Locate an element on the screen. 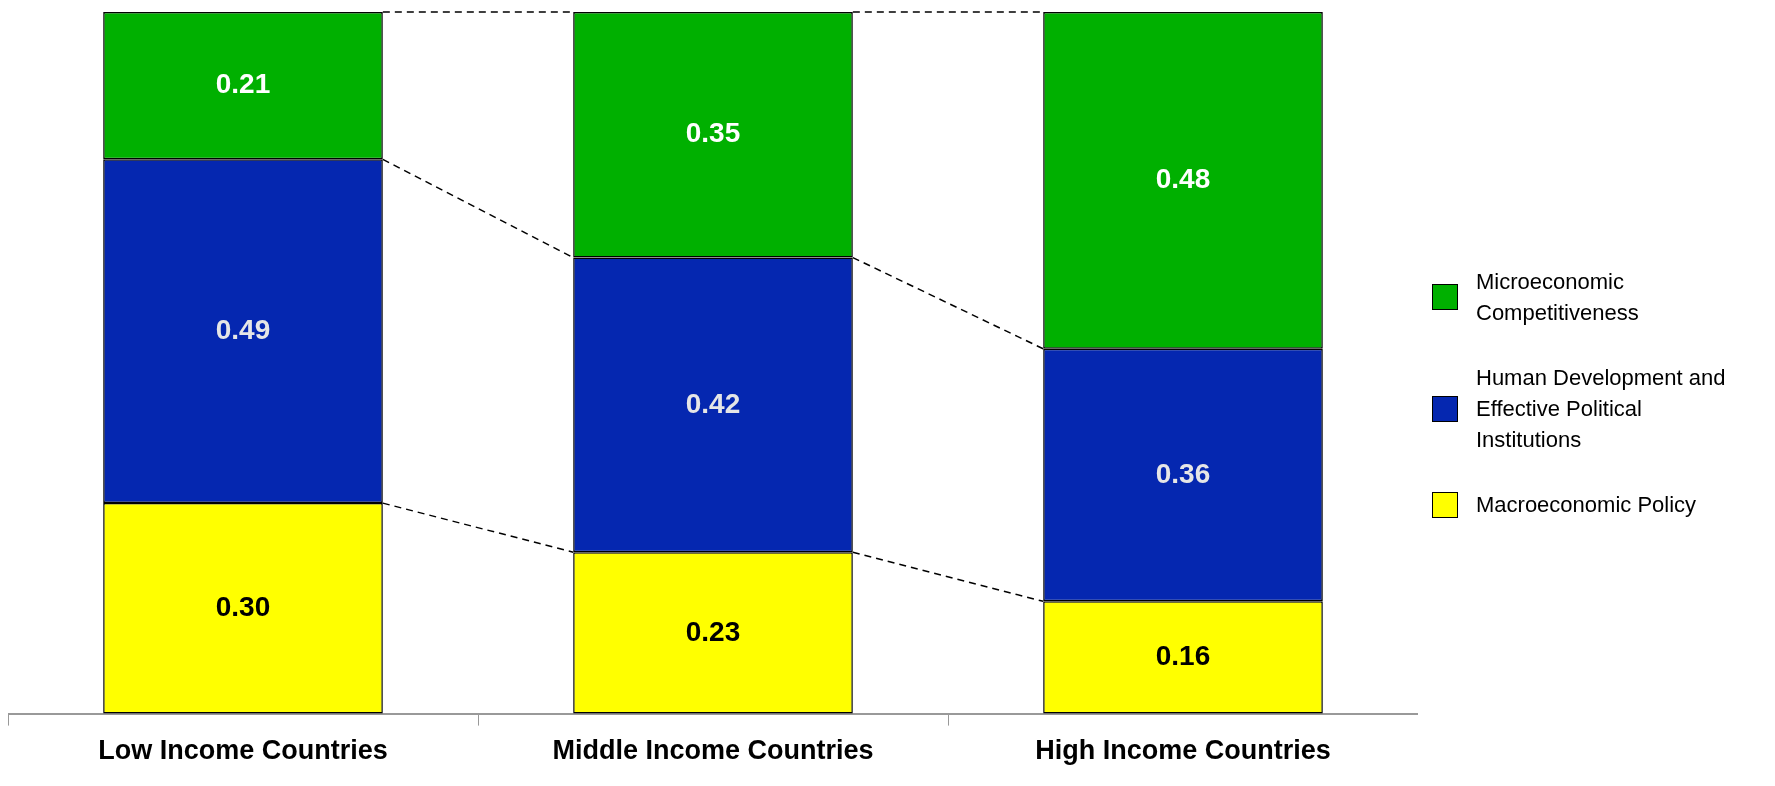  data-label: 0.48 is located at coordinates (1183, 179).